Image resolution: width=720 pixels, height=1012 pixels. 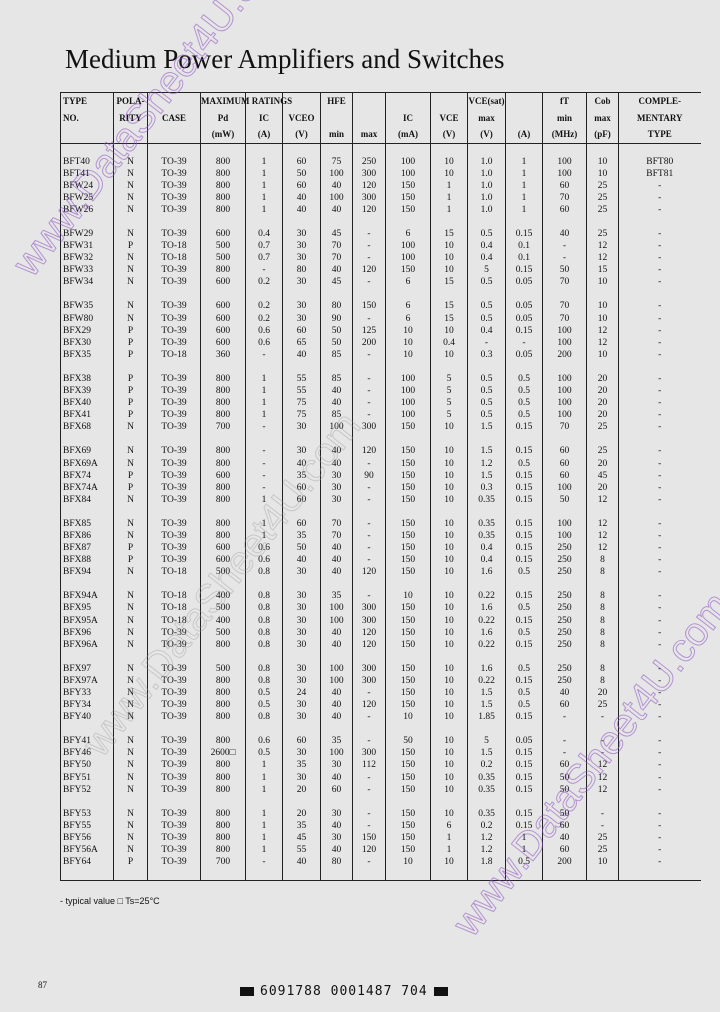 What do you see at coordinates (602, 644) in the screenshot?
I see `cell: 8` at bounding box center [602, 644].